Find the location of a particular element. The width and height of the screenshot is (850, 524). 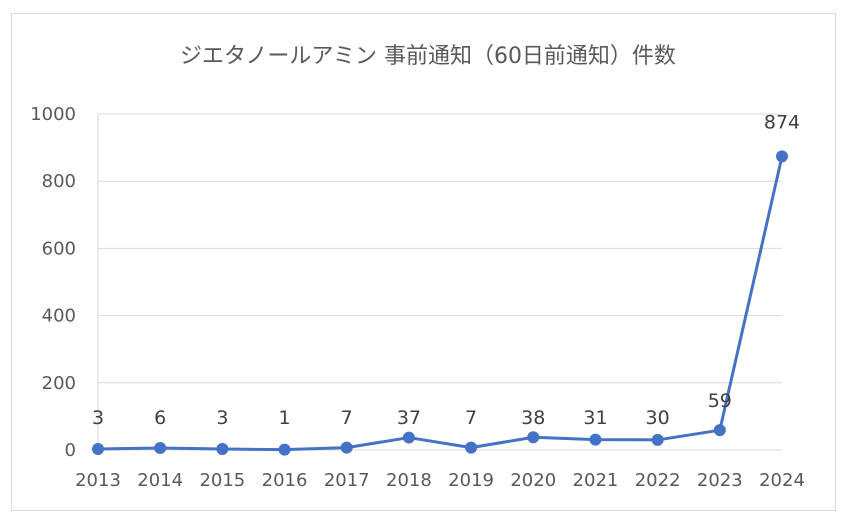

data-label: 37 is located at coordinates (409, 418).